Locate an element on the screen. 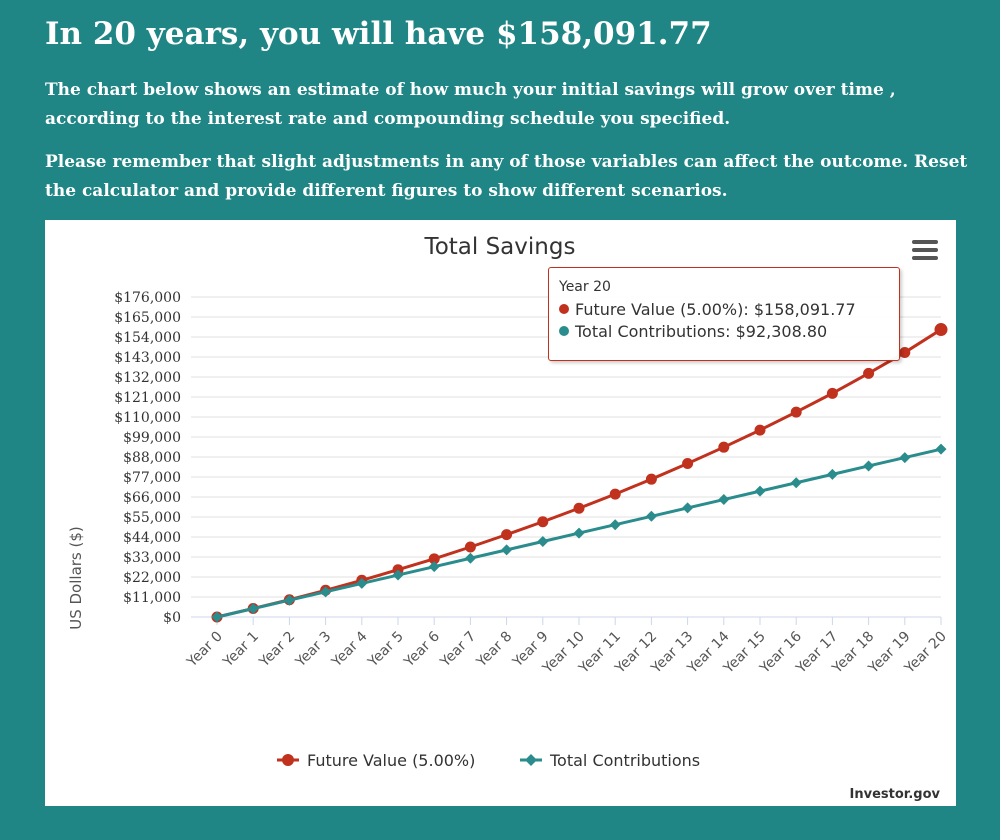 This screenshot has width=1000, height=840. chart-menu-button is located at coordinates (925, 251).